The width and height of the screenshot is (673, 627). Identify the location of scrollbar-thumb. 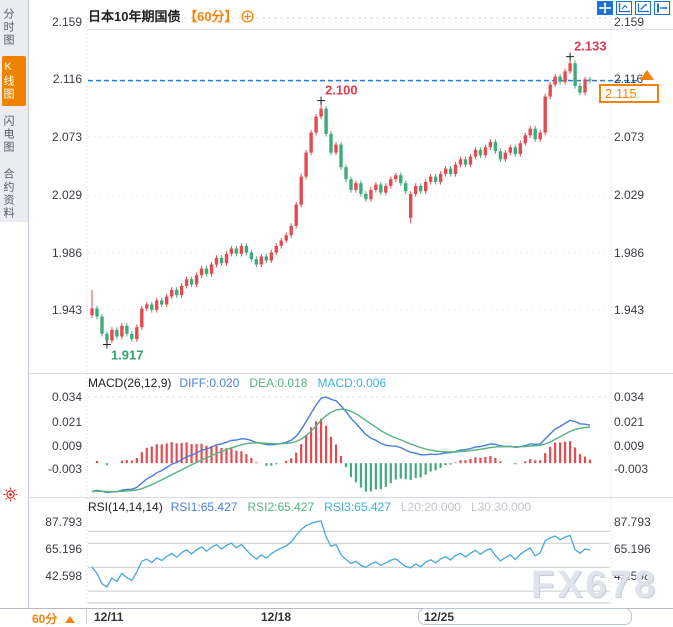
(525, 616).